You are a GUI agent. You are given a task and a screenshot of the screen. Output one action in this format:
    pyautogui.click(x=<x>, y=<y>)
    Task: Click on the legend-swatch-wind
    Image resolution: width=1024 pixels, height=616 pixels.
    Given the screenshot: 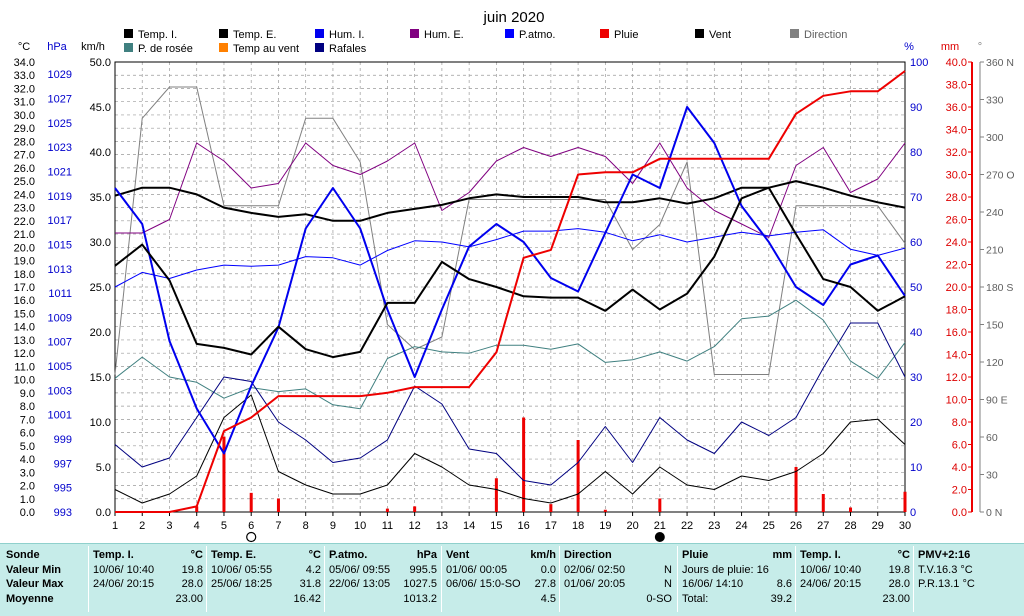 What is the action you would take?
    pyautogui.click(x=699, y=33)
    